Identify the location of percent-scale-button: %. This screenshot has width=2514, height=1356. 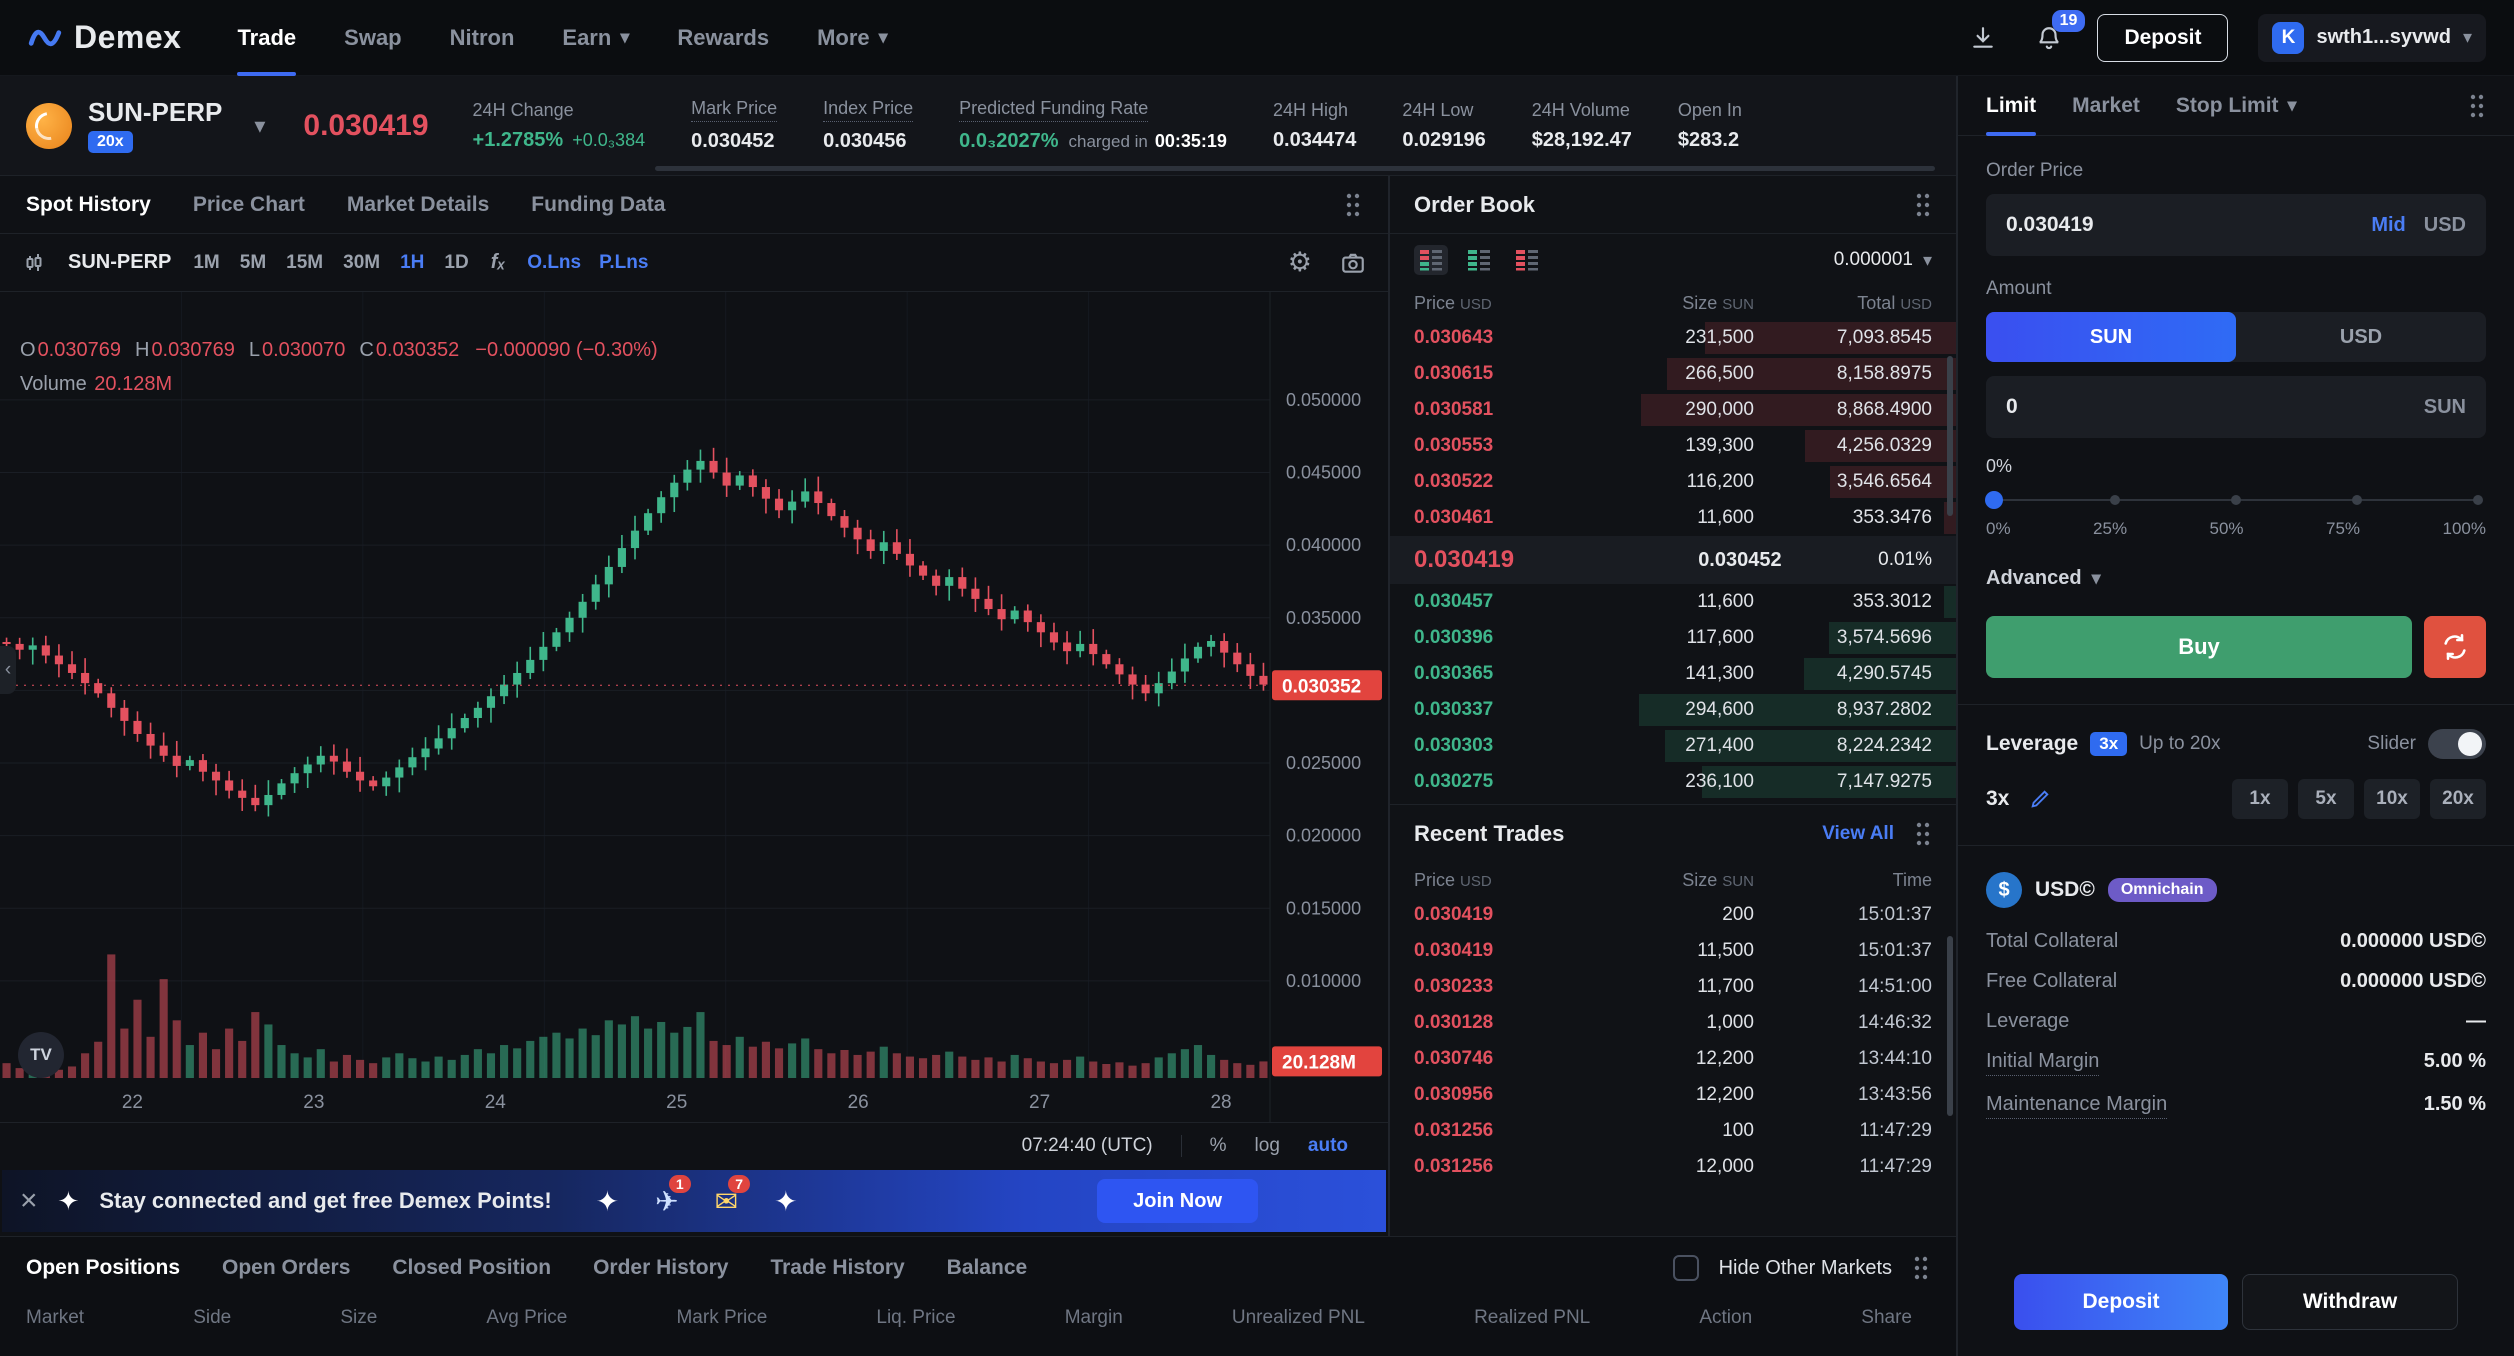
(1218, 1145).